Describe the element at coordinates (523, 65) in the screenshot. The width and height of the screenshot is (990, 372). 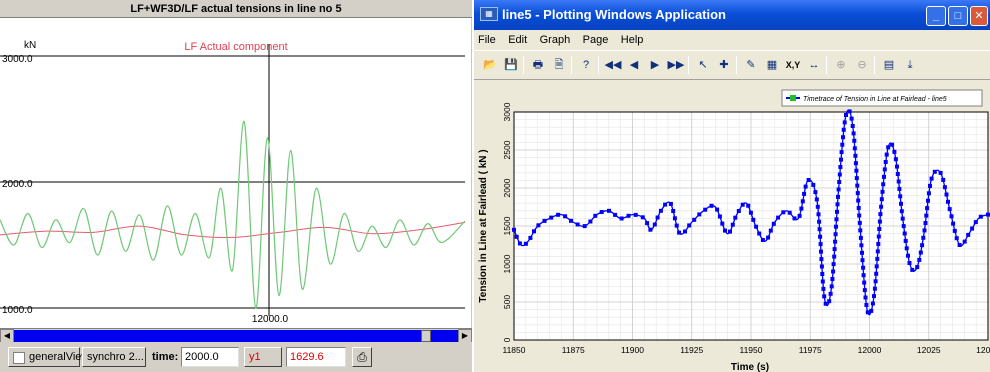
I see `toolbar-separator` at that location.